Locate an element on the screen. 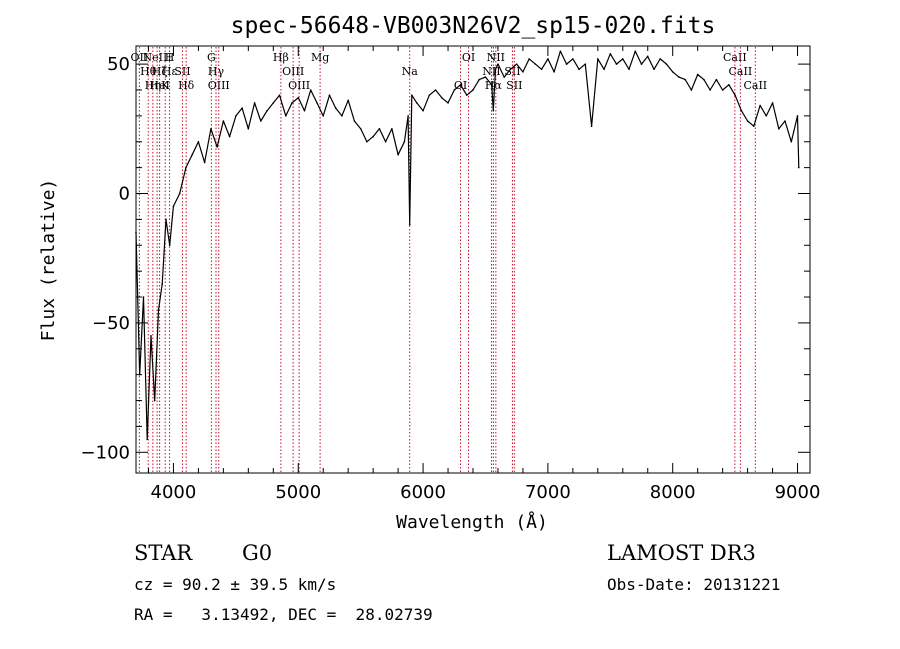 The height and width of the screenshot is (649, 900). spectral-line-label: Hβ is located at coordinates (281, 57).